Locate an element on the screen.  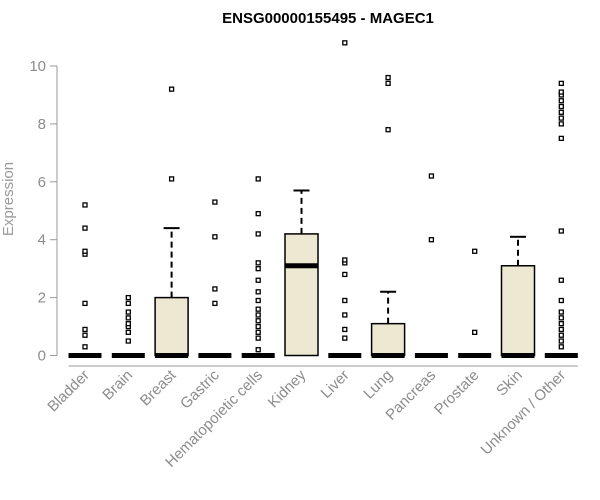
y-tick-label: 10 is located at coordinates (37, 66).